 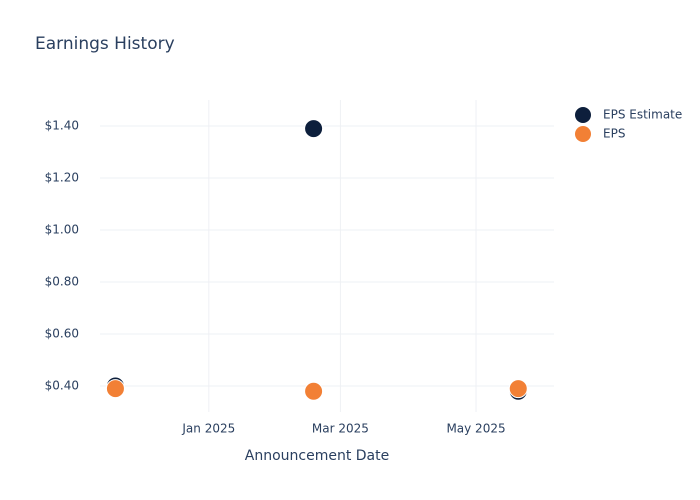 What do you see at coordinates (340, 429) in the screenshot?
I see `x-tick-label: Mar 2025` at bounding box center [340, 429].